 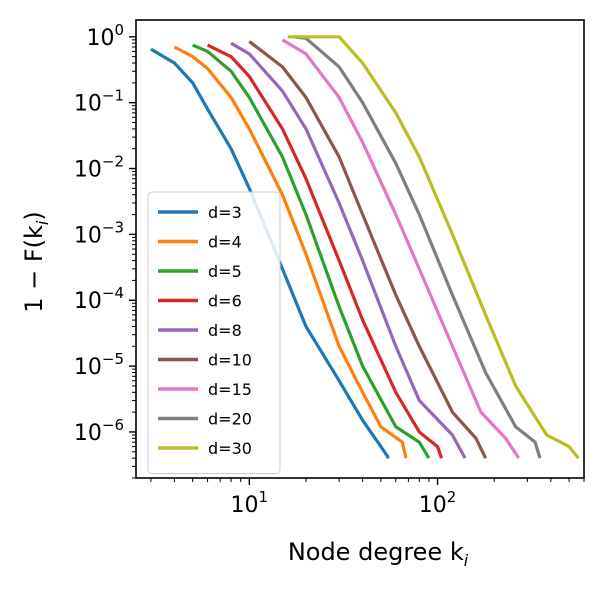 What do you see at coordinates (99, 233) in the screenshot?
I see `y-tick-label: 10⁻³` at bounding box center [99, 233].